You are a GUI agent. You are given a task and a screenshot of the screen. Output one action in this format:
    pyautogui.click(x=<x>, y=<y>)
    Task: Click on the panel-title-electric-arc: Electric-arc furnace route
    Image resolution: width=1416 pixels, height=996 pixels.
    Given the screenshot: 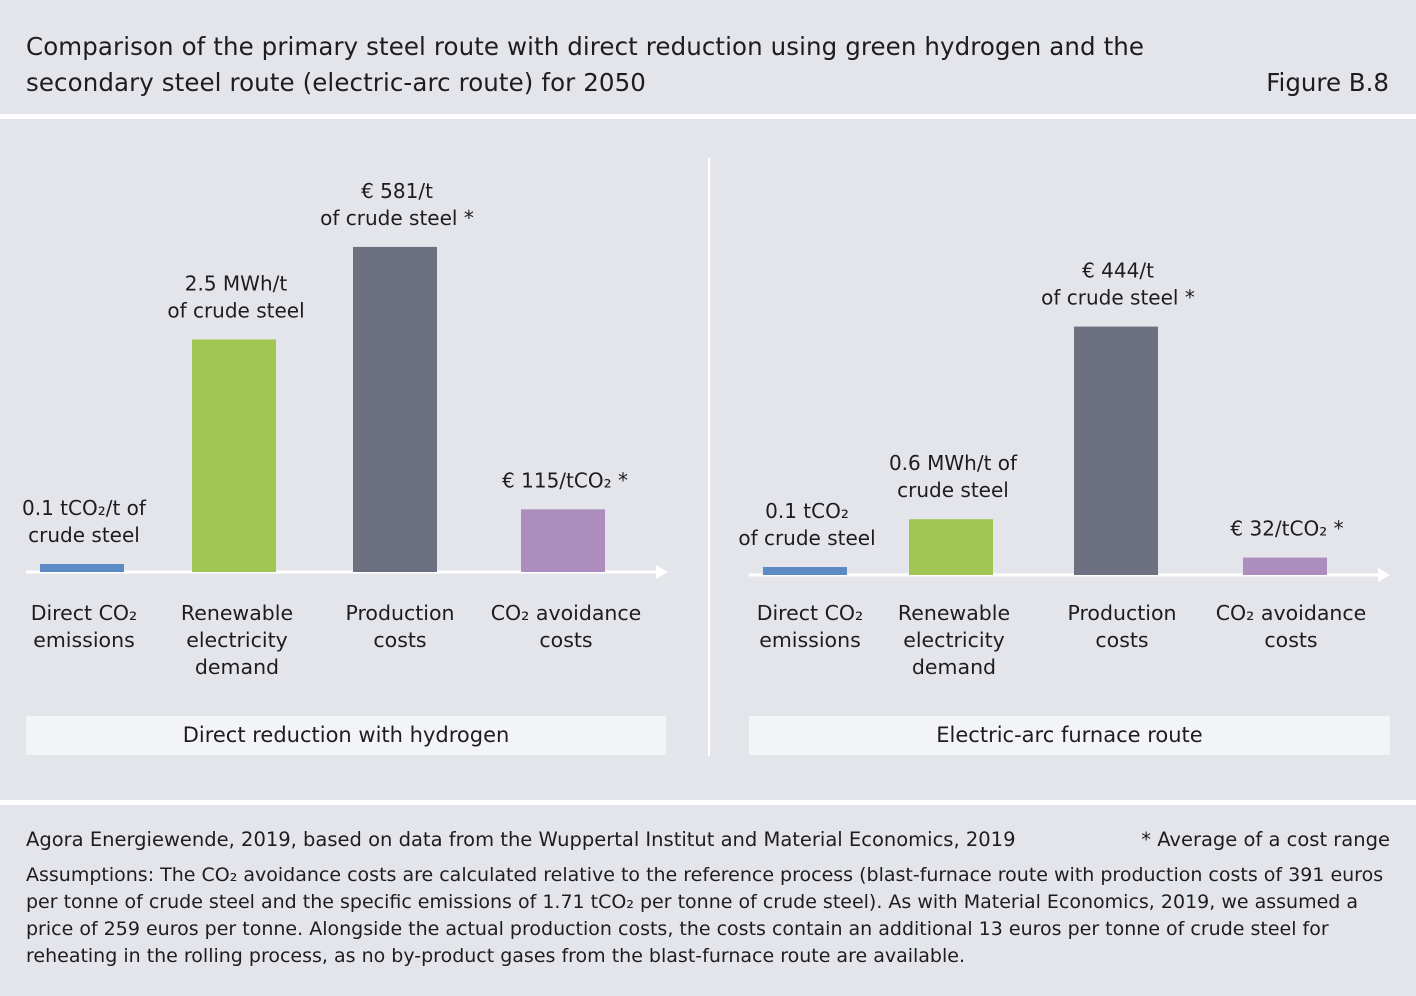 What is the action you would take?
    pyautogui.click(x=1069, y=735)
    